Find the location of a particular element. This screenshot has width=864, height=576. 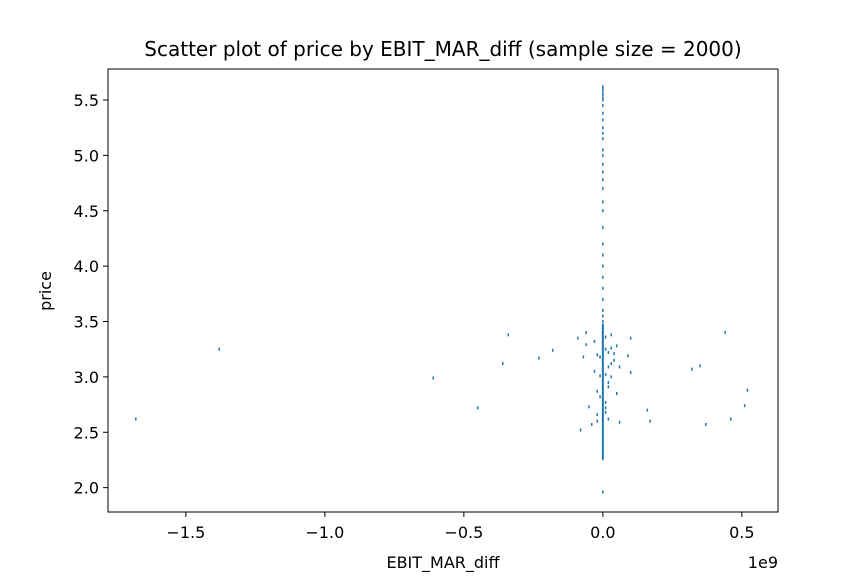

x-tick-label: 0.0 is located at coordinates (602, 532).